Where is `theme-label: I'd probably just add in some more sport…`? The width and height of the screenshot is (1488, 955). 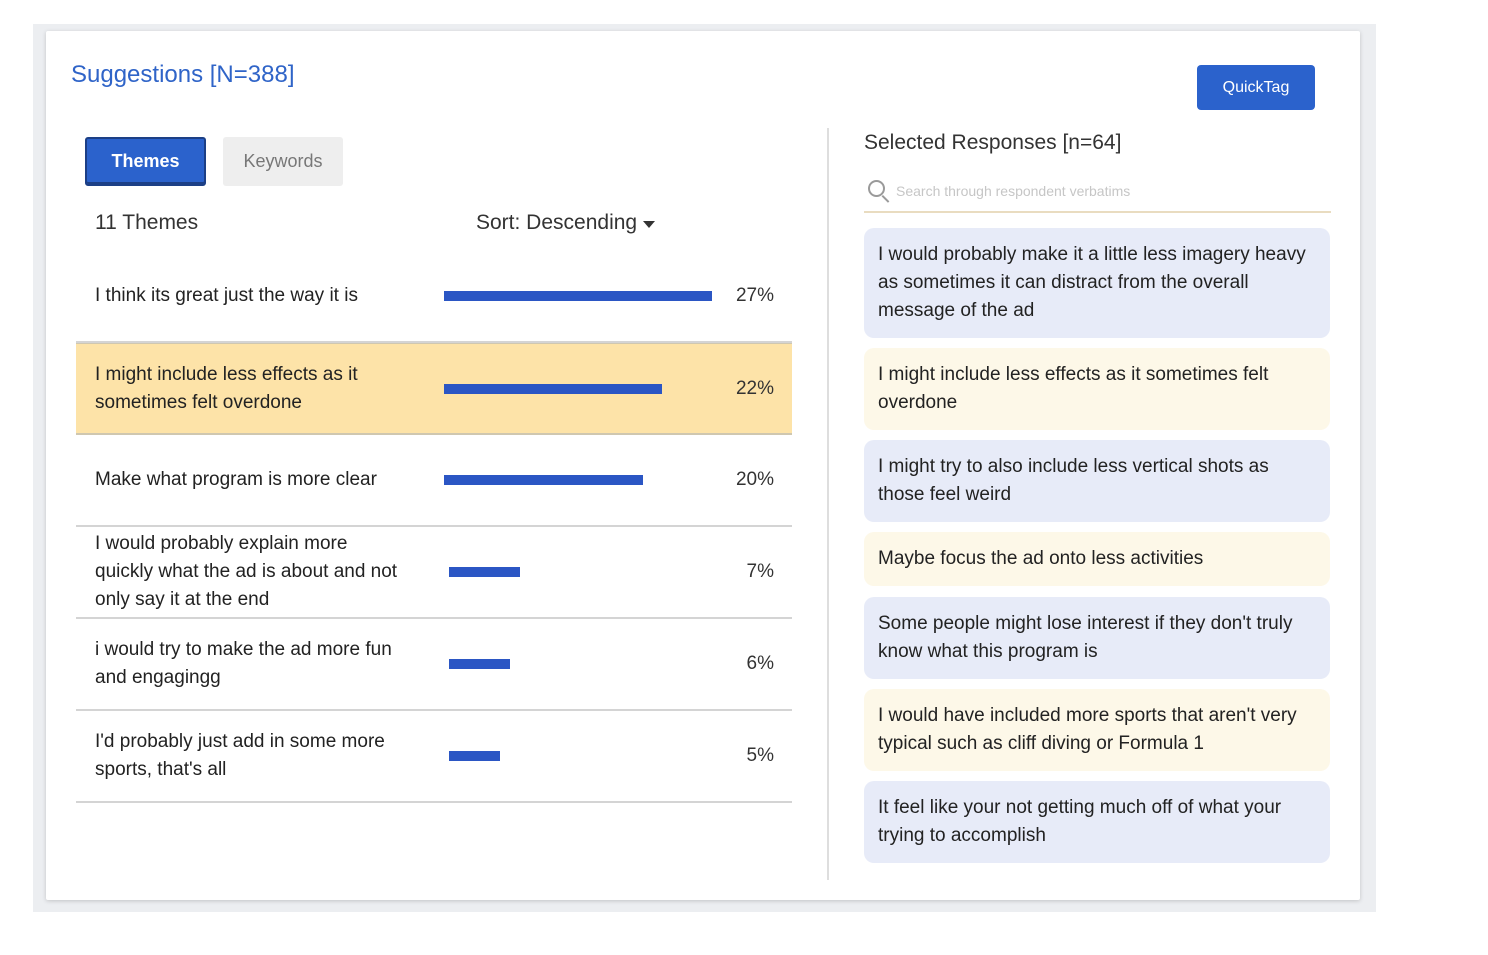
theme-label: I'd probably just add in some more sport… is located at coordinates (240, 755).